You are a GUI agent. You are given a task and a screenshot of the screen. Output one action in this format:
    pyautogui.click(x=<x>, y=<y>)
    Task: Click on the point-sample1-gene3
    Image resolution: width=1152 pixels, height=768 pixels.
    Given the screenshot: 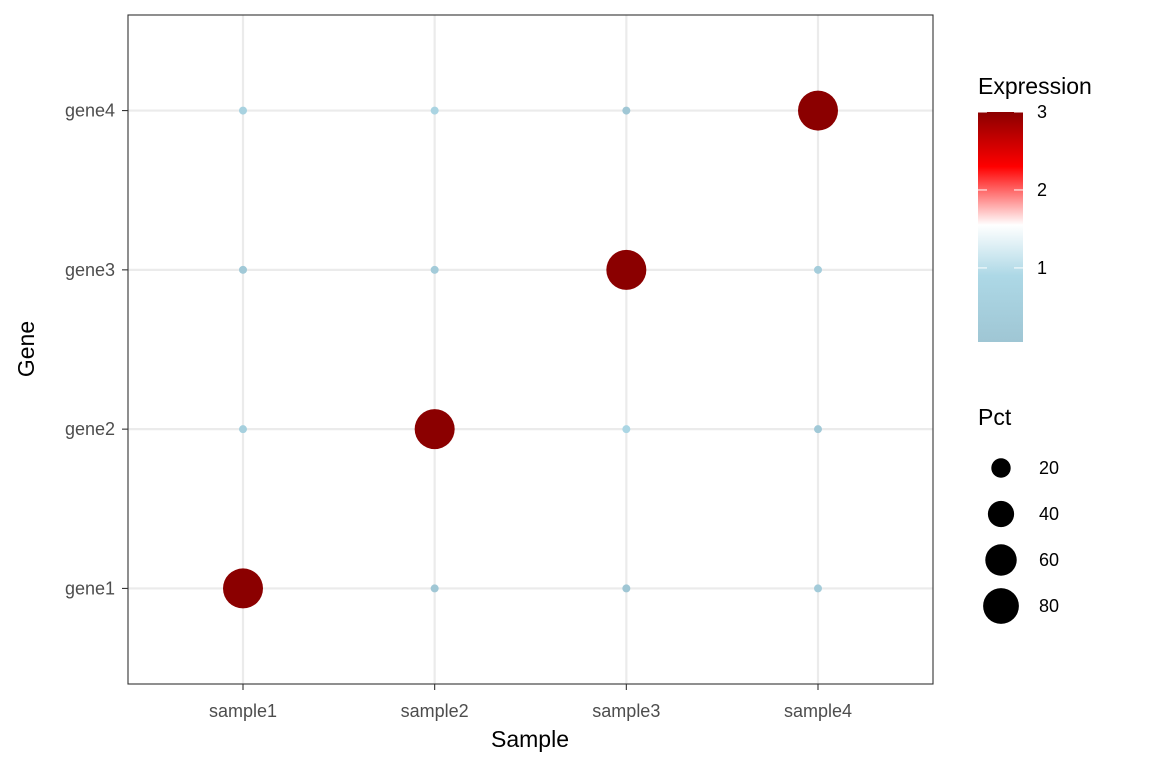 What is the action you would take?
    pyautogui.click(x=243, y=269)
    